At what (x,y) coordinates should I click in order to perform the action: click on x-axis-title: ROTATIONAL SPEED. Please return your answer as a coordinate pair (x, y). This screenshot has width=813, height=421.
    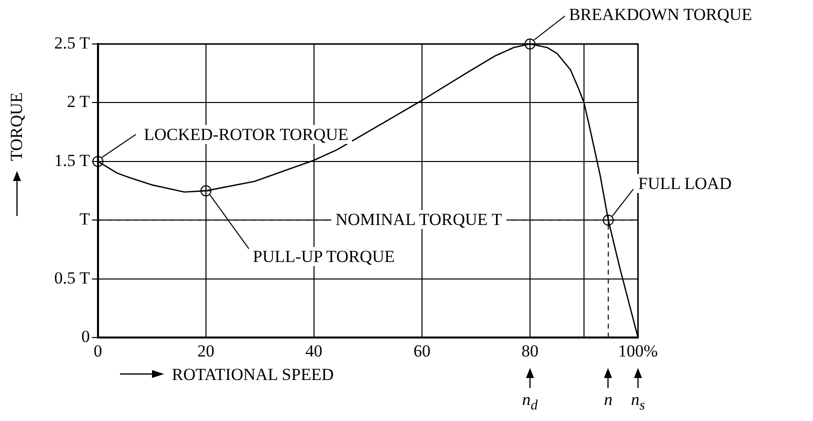
    Looking at the image, I should click on (253, 374).